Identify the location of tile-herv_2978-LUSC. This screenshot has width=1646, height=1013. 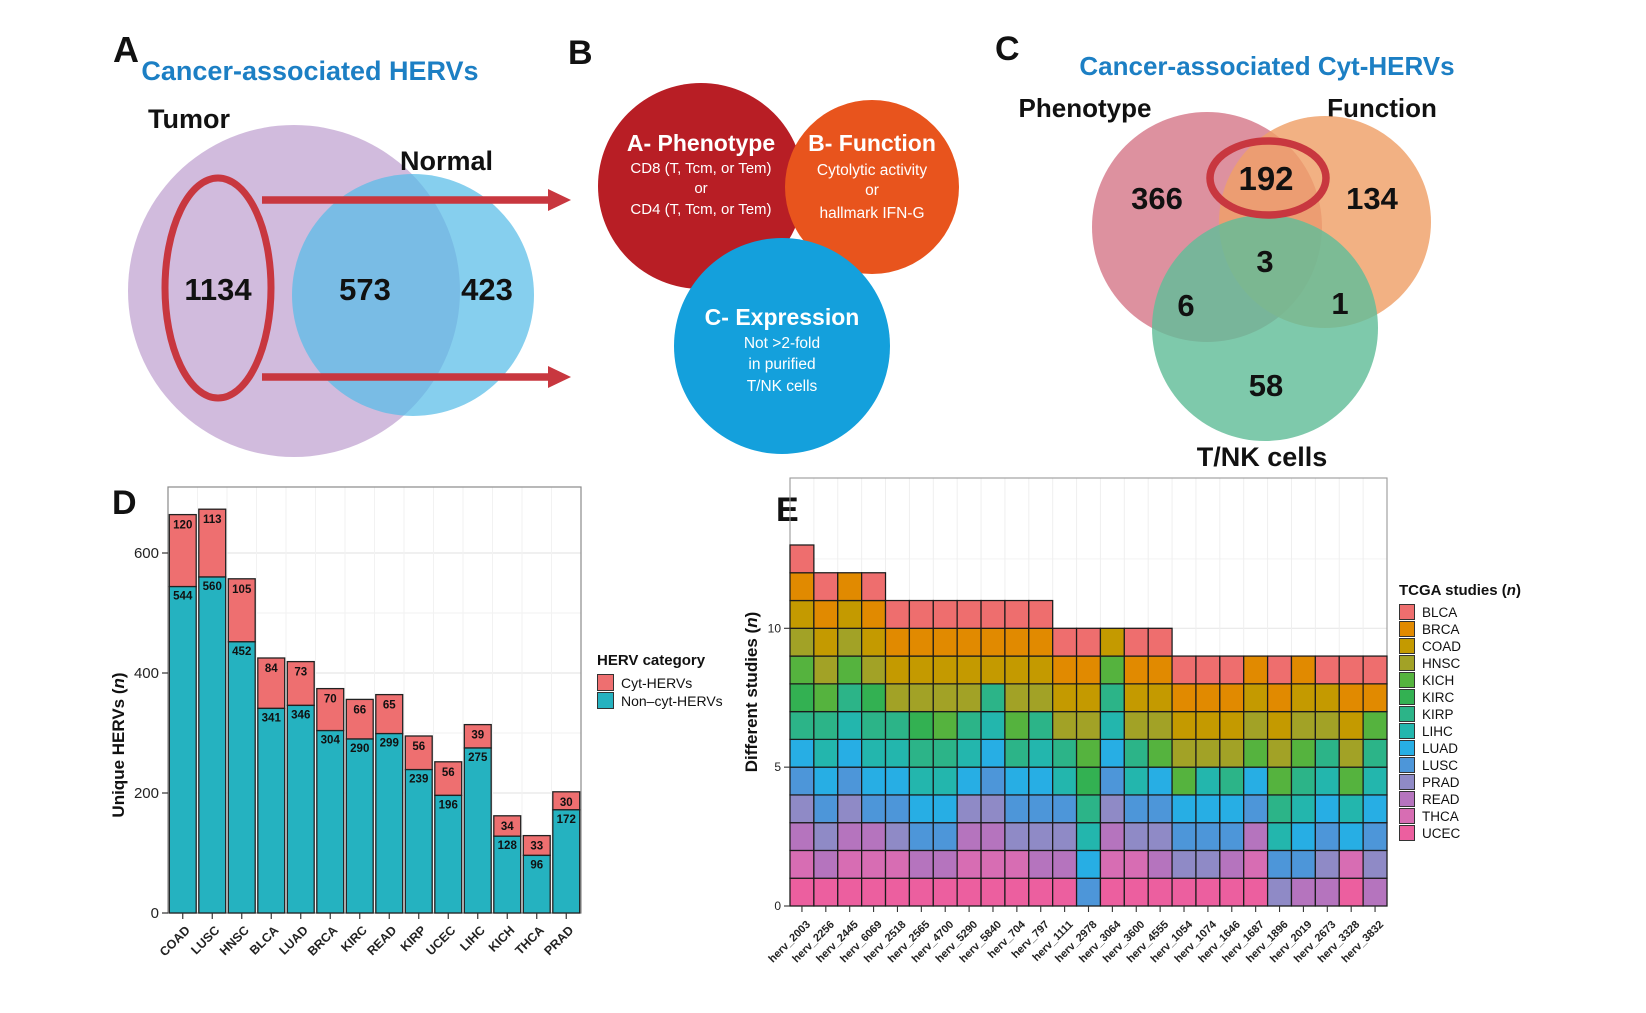
(1088, 892).